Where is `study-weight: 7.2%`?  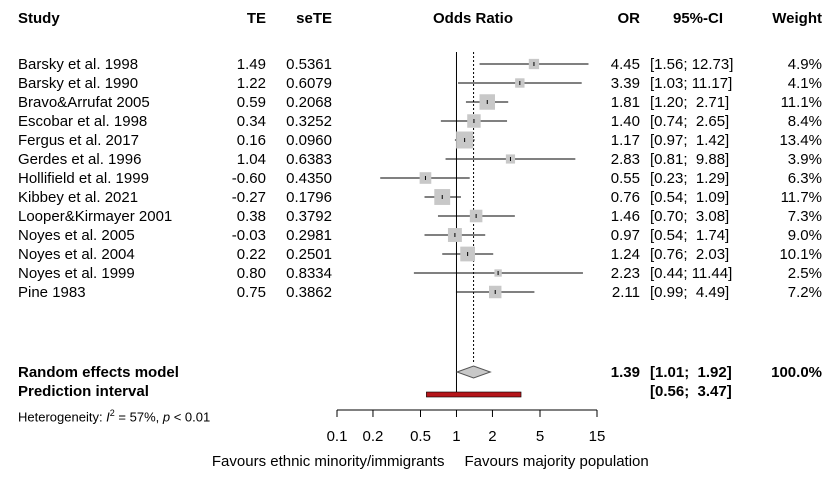
study-weight: 7.2% is located at coordinates (804, 292).